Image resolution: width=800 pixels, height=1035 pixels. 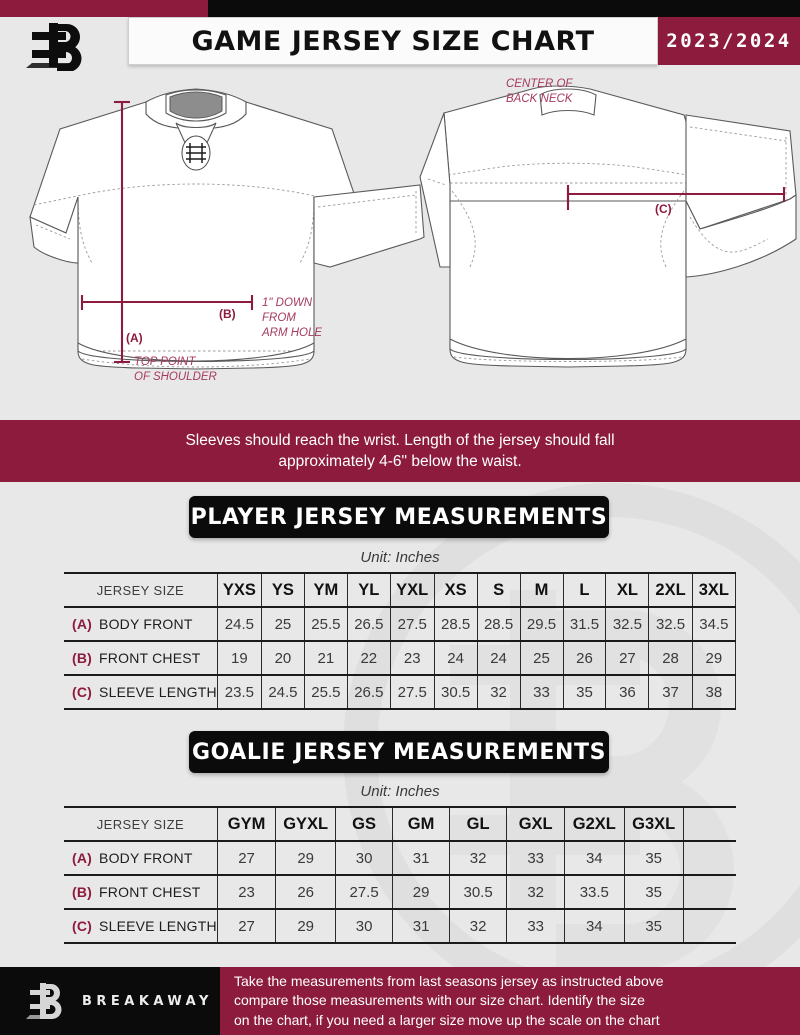 What do you see at coordinates (455, 692) in the screenshot?
I see `table-cell-value: 30.5` at bounding box center [455, 692].